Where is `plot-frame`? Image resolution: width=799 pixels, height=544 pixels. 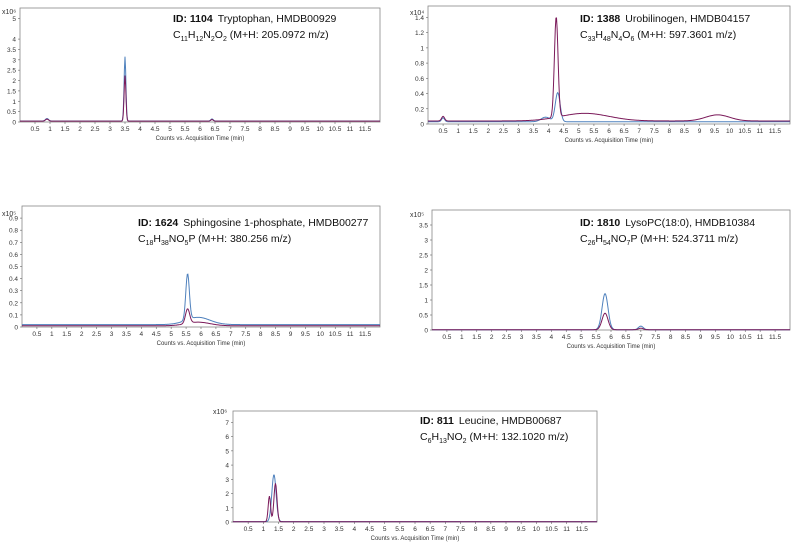
plot-frame is located at coordinates (200, 65).